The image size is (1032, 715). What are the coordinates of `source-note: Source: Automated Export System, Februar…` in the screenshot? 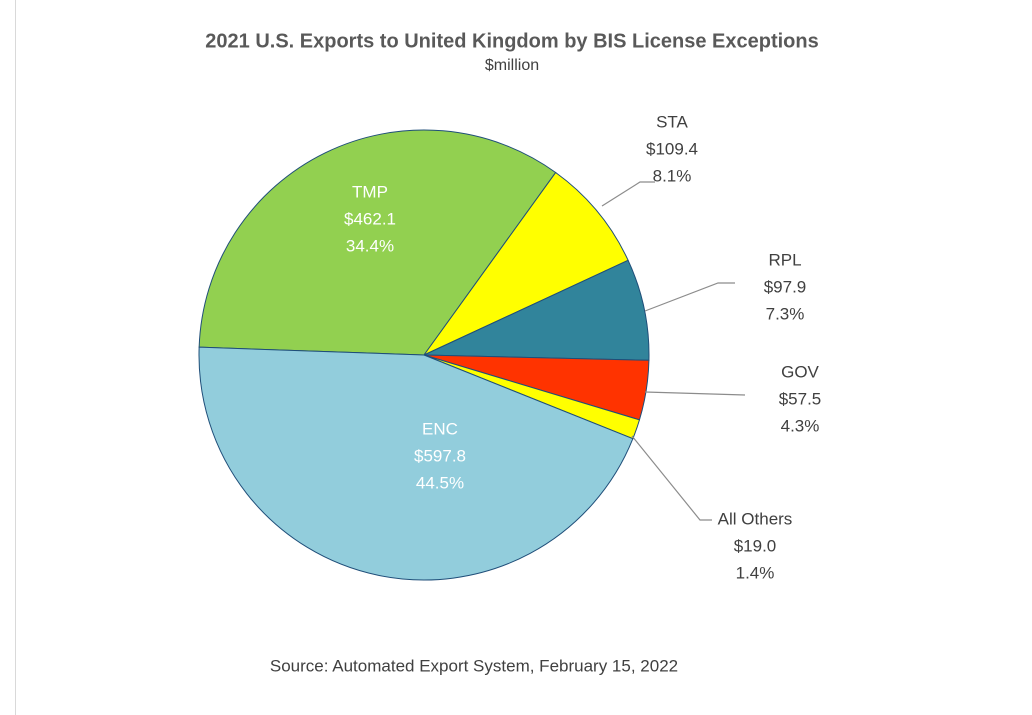 It's located at (474, 665).